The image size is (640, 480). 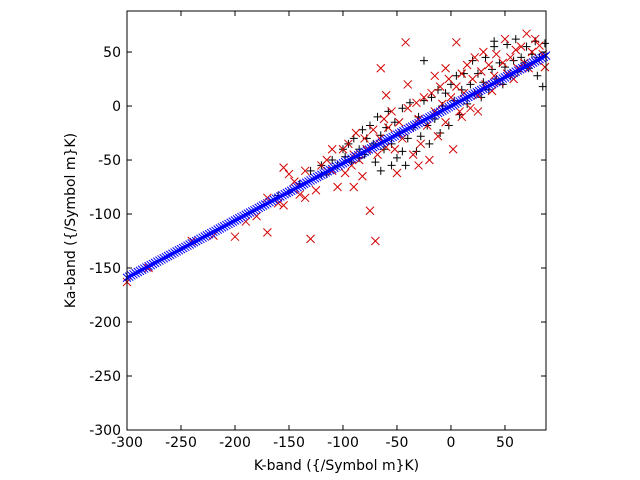 What do you see at coordinates (105, 377) in the screenshot?
I see `y-tick-label: -250` at bounding box center [105, 377].